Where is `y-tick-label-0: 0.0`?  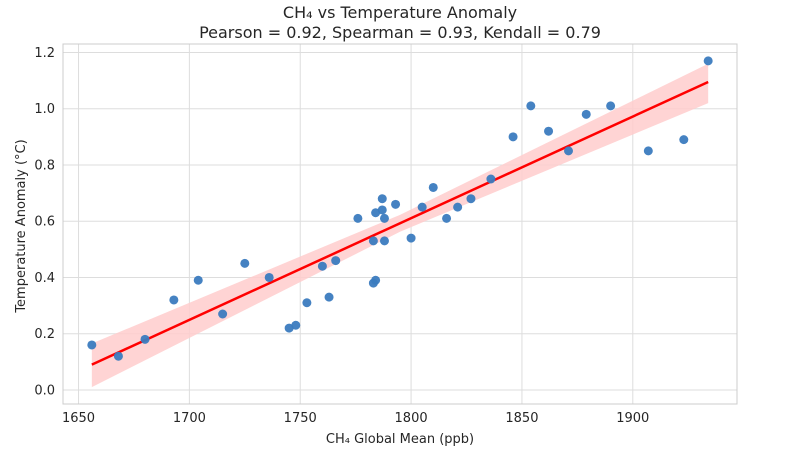 y-tick-label-0: 0.0 is located at coordinates (44, 390).